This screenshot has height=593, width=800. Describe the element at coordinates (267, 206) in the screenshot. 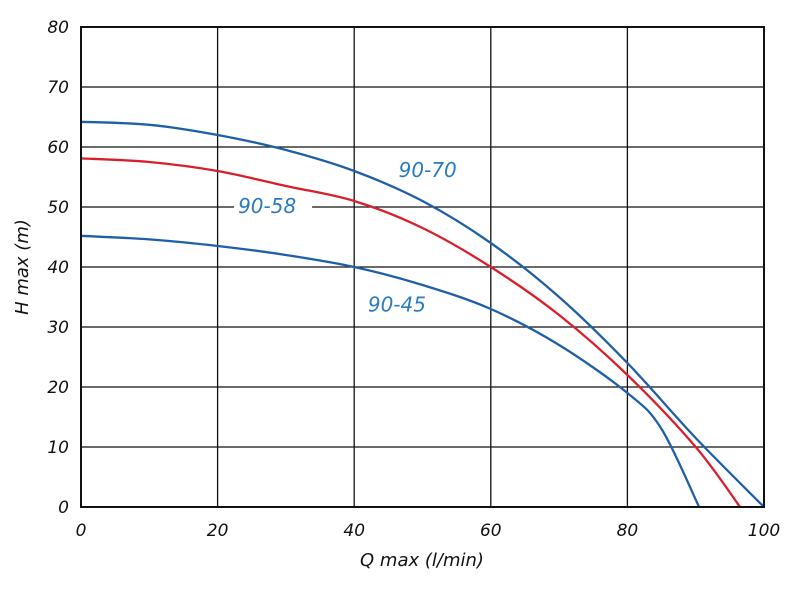

I see `series-label-90-58: 90-58` at that location.